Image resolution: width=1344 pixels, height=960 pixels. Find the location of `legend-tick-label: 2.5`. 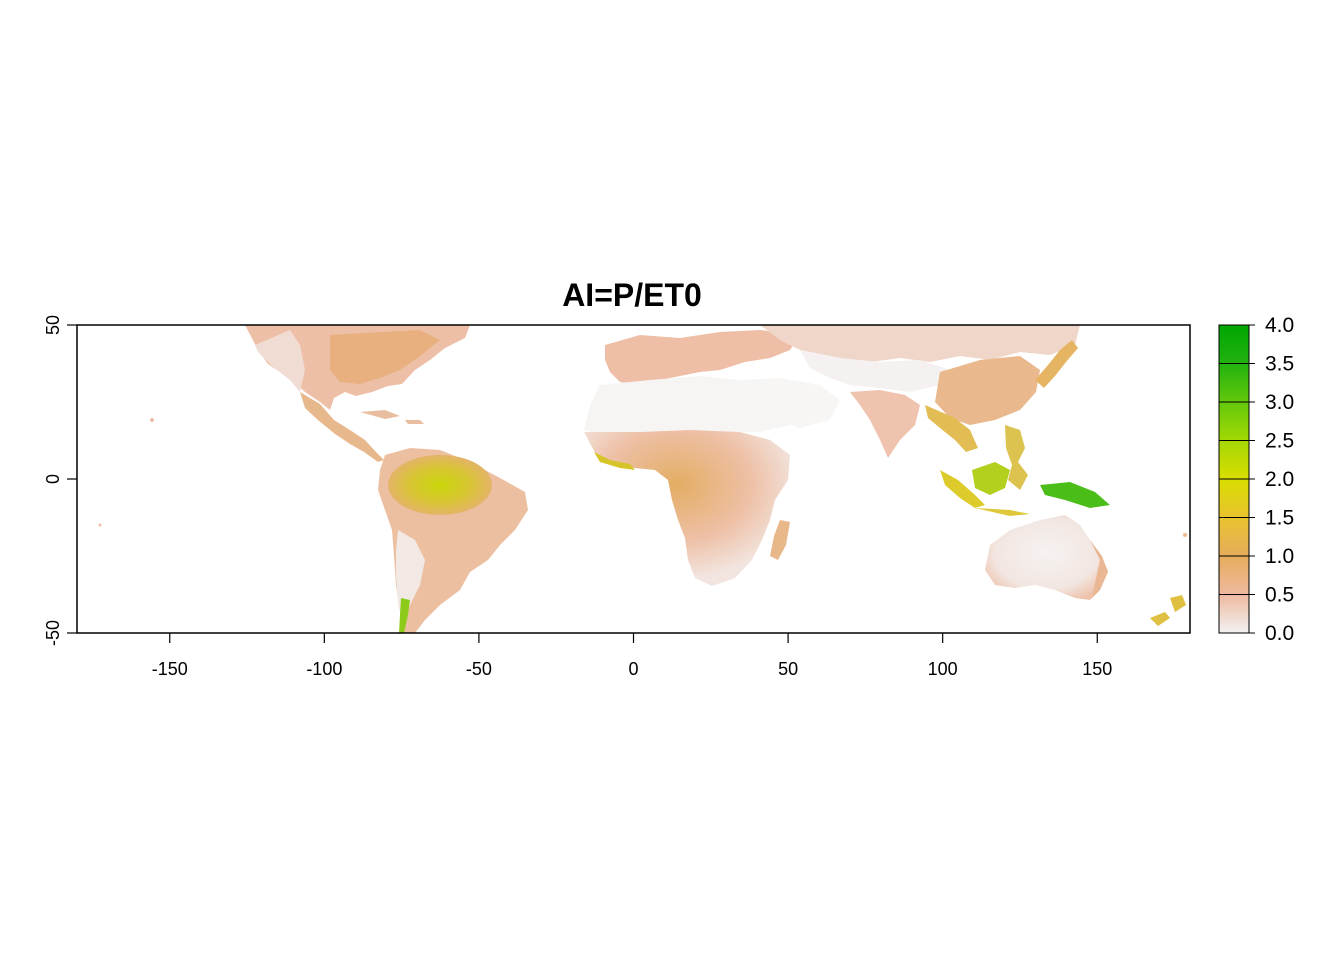

legend-tick-label: 2.5 is located at coordinates (1279, 441).